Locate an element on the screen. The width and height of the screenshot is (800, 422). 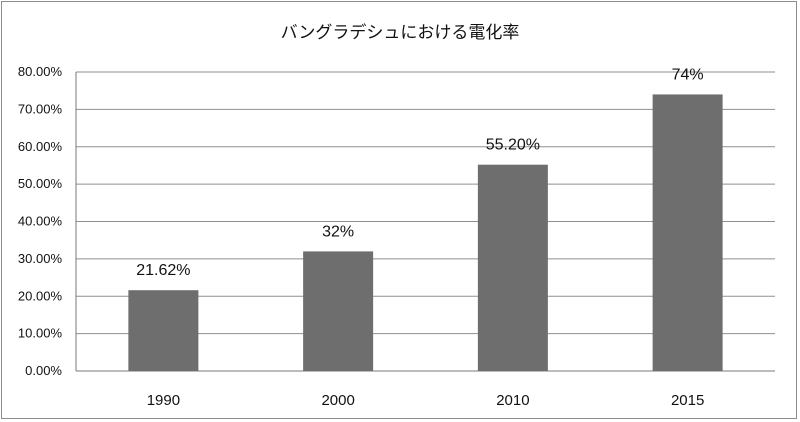
y-tick-label: 70.00% is located at coordinates (40, 108).